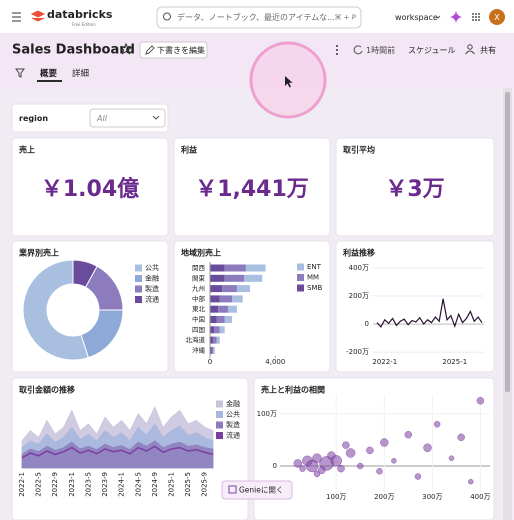  I want to click on tab: 詳細, so click(80, 73).